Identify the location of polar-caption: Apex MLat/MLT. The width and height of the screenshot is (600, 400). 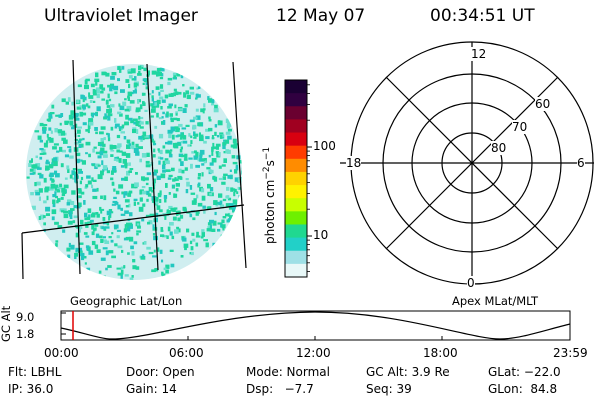
(495, 301).